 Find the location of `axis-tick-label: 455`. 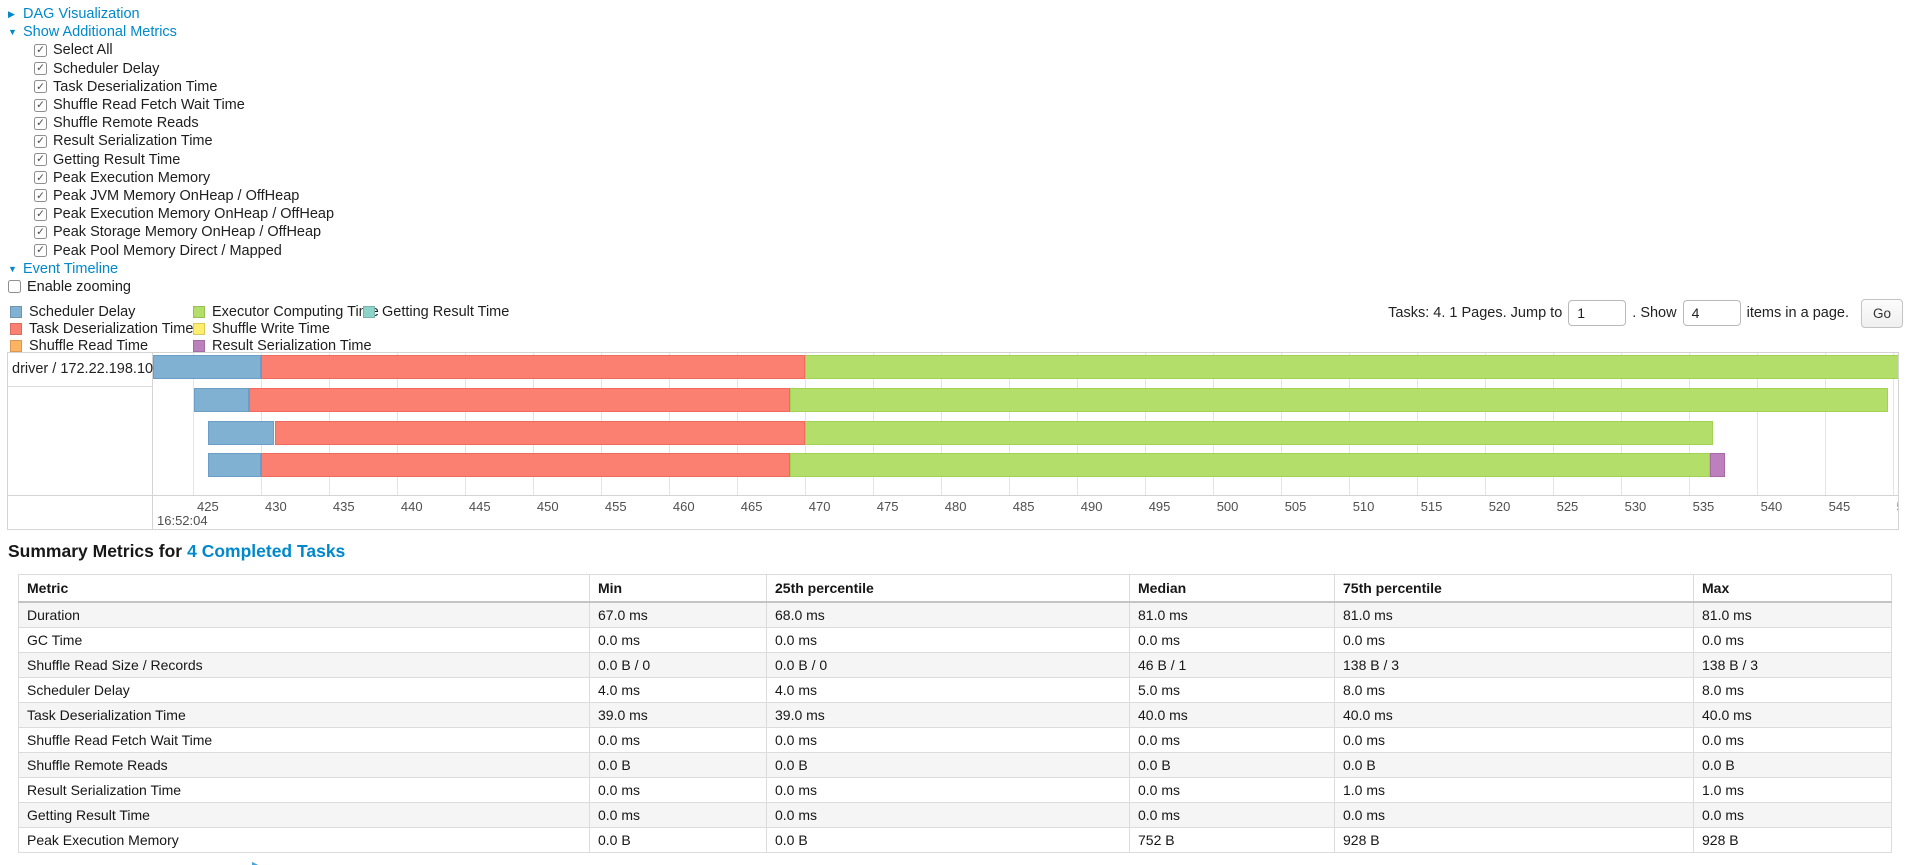

axis-tick-label: 455 is located at coordinates (615, 506).